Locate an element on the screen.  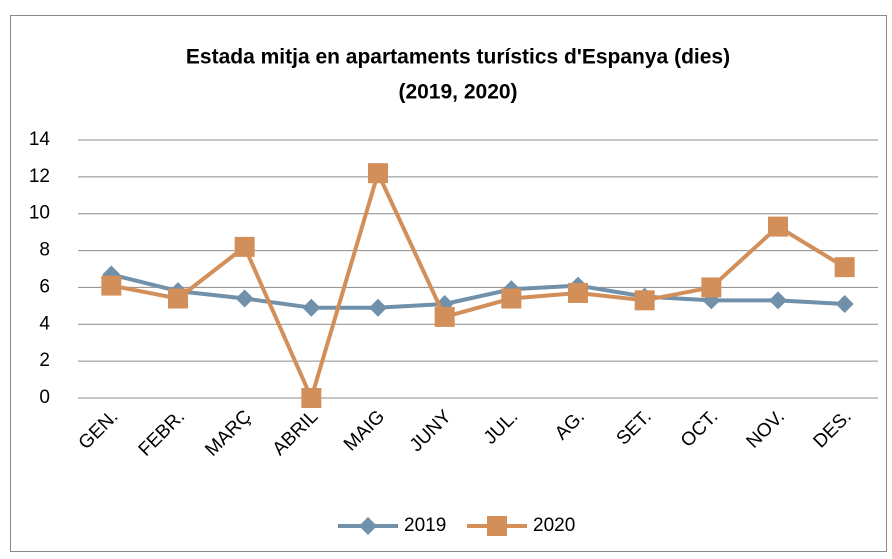
legend-label: 2019 is located at coordinates (425, 525).